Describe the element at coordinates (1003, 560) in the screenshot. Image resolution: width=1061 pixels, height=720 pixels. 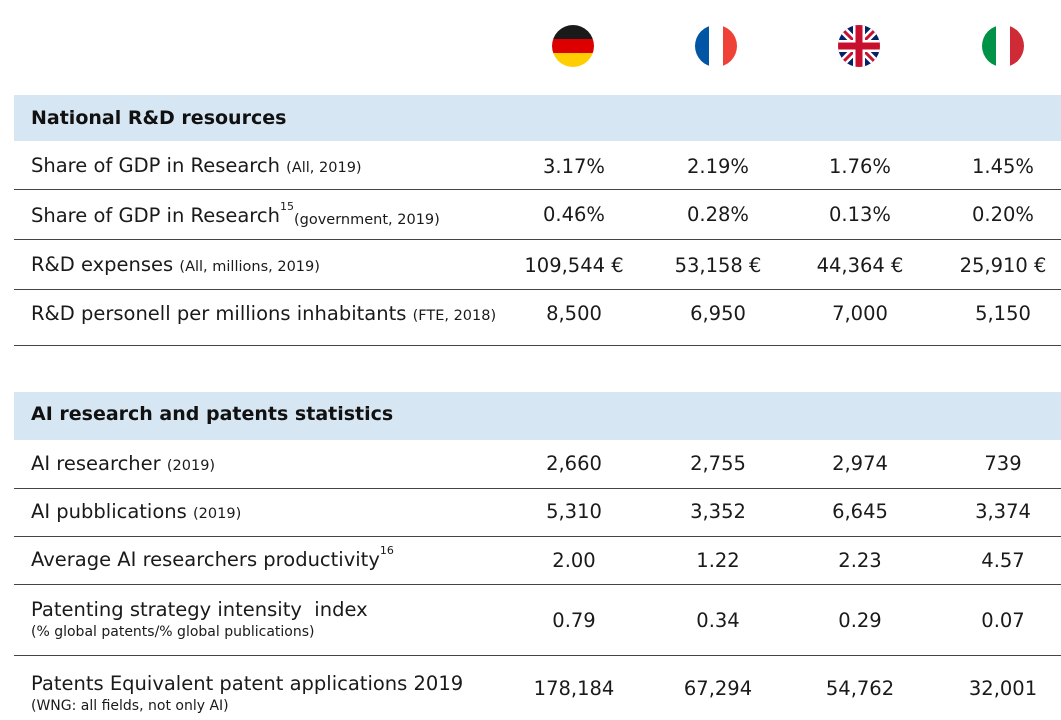
I see `value-italy: 4.57` at that location.